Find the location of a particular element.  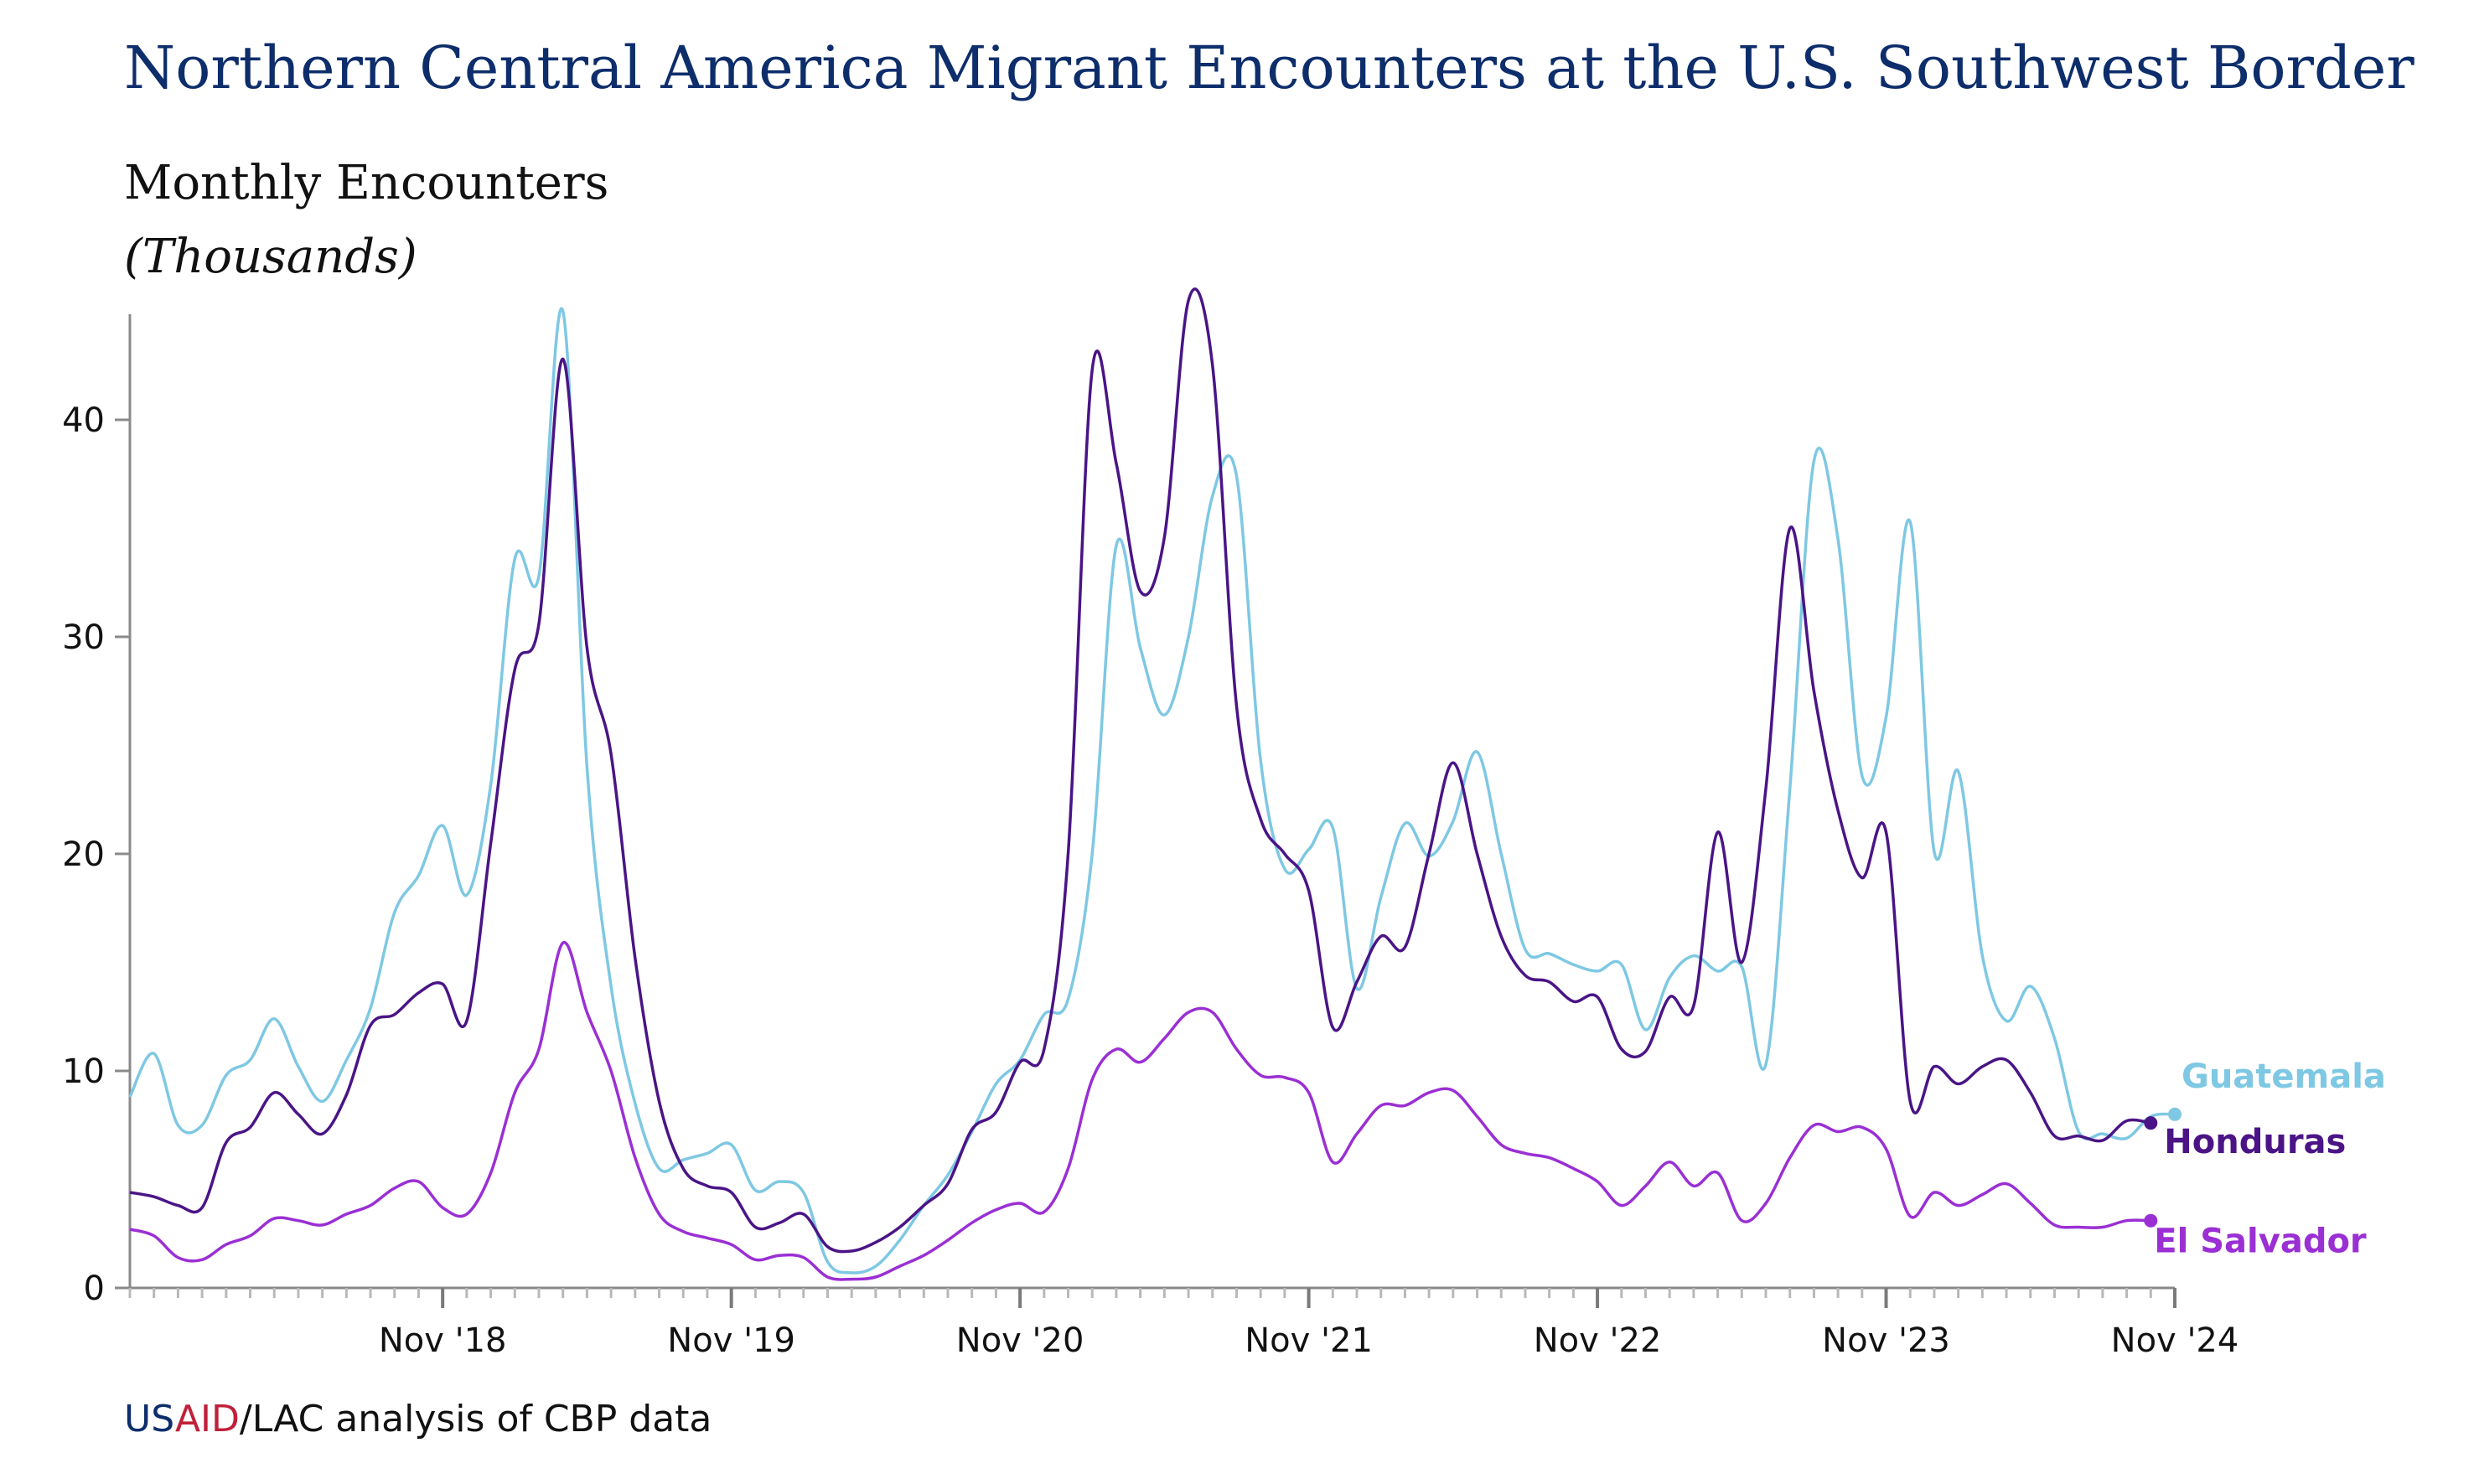

x-tick-label: Nov '24 is located at coordinates (2175, 1341).